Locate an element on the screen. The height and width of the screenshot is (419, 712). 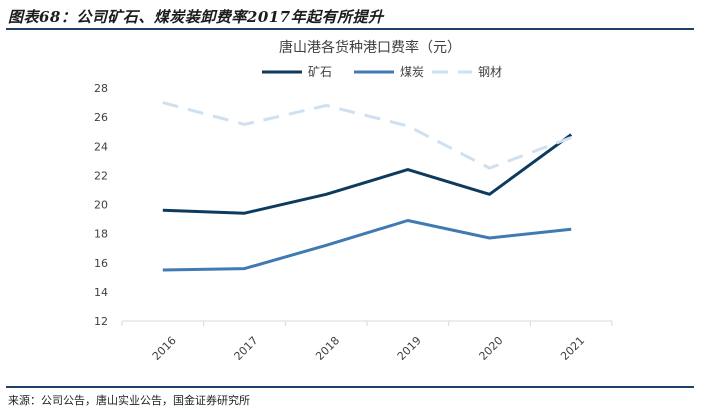
legend-label-煤炭: 煤炭 is located at coordinates (412, 72).